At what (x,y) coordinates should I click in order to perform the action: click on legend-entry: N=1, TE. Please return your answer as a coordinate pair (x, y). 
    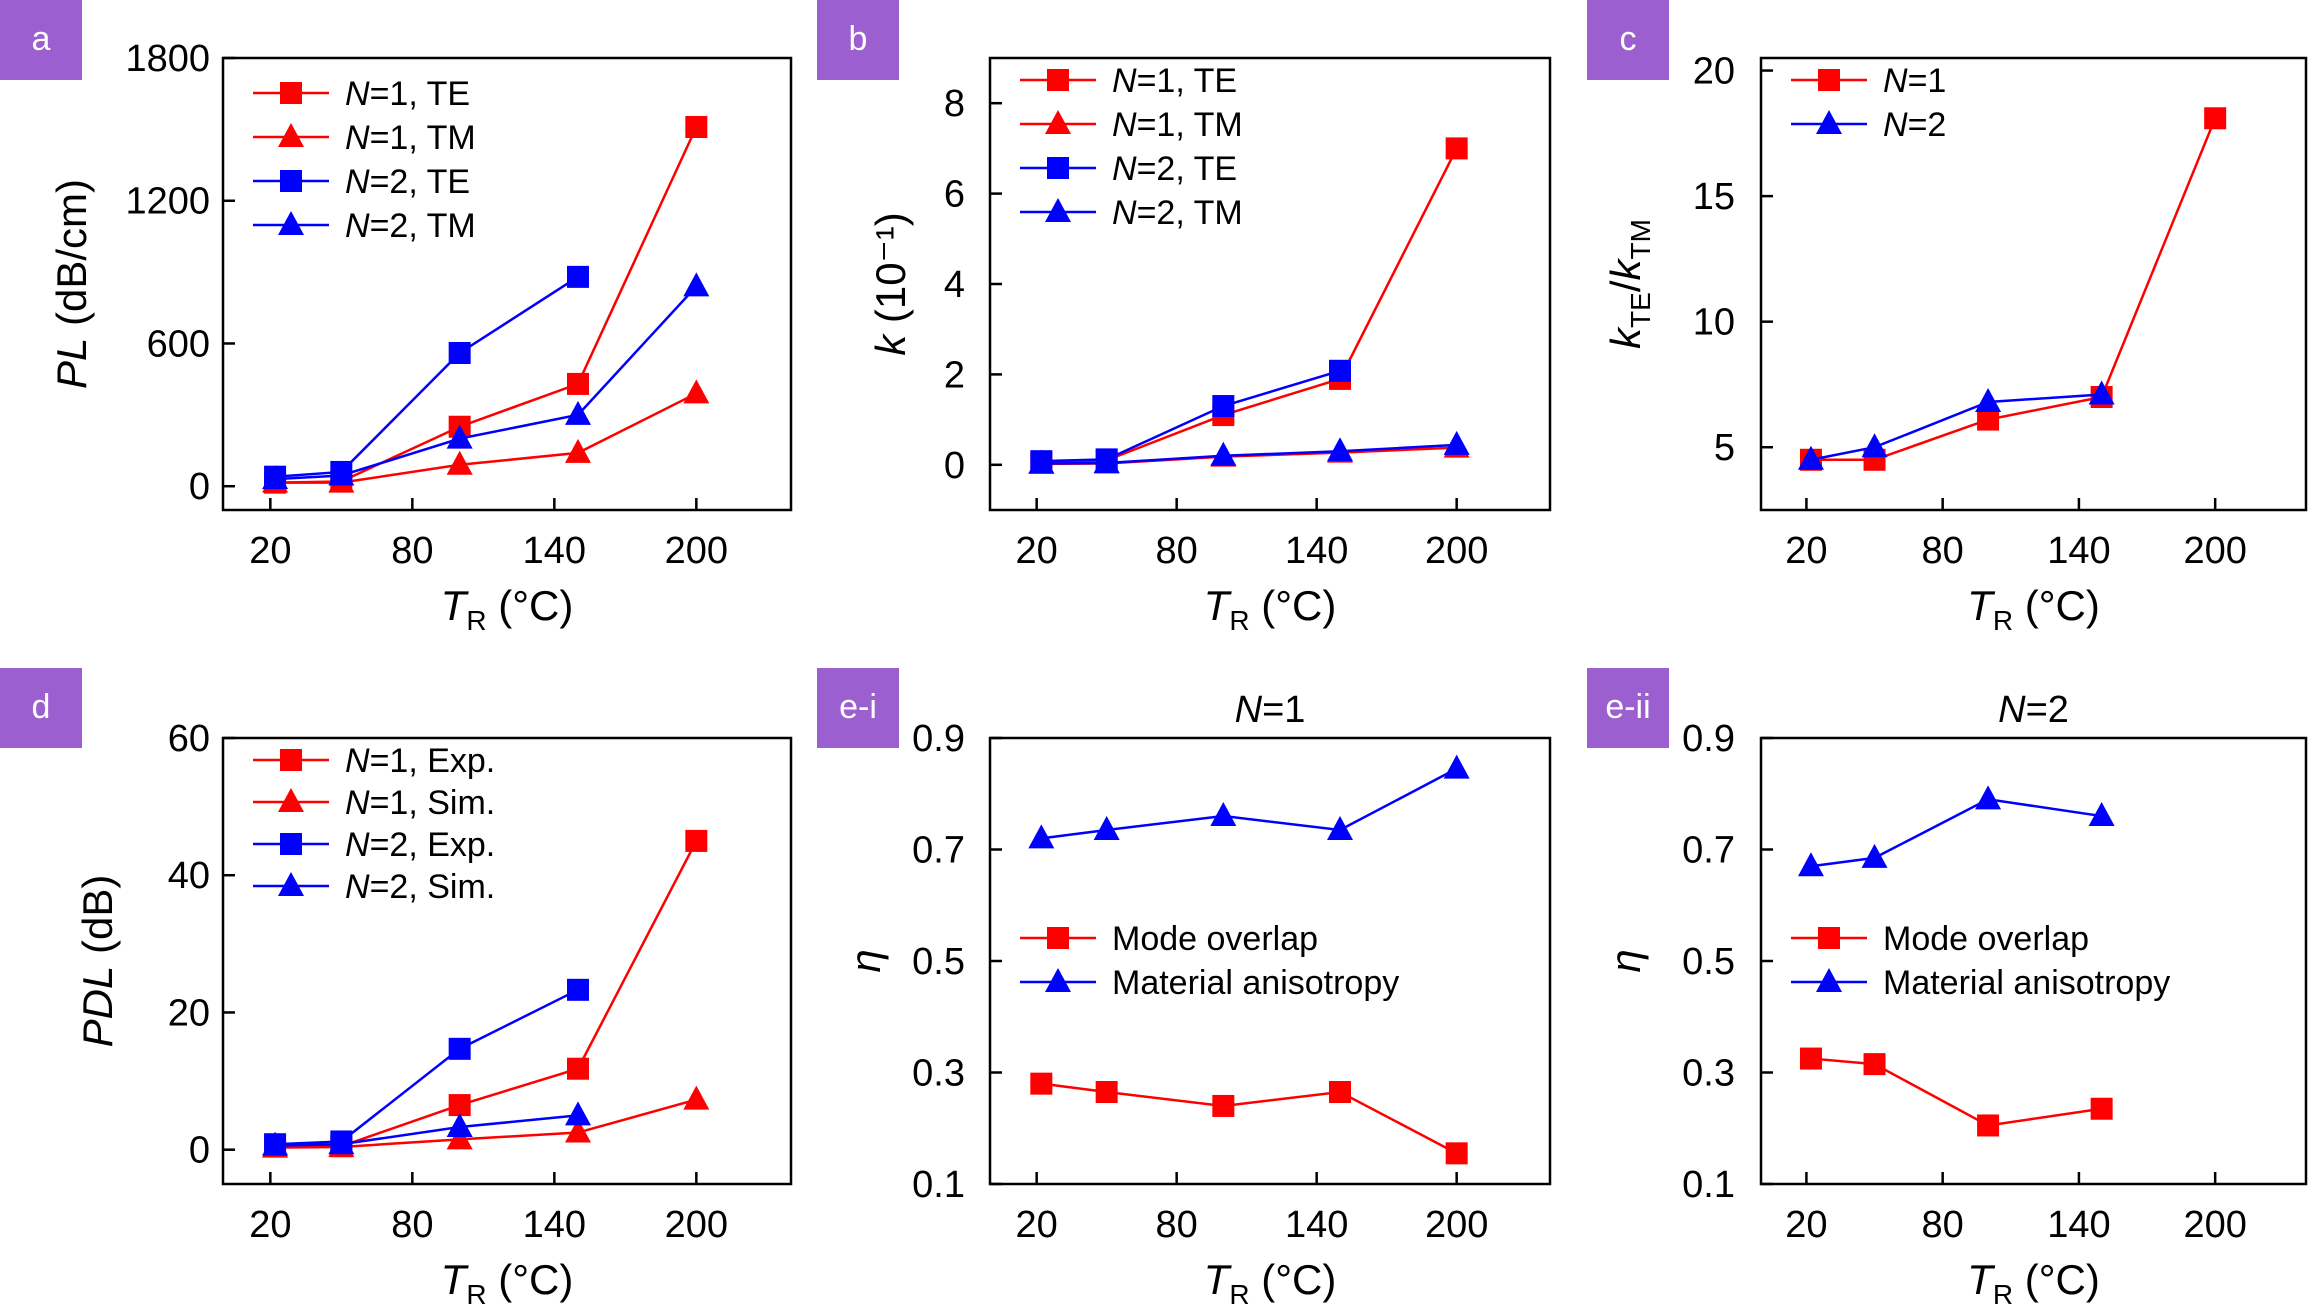
    Looking at the image, I should click on (407, 94).